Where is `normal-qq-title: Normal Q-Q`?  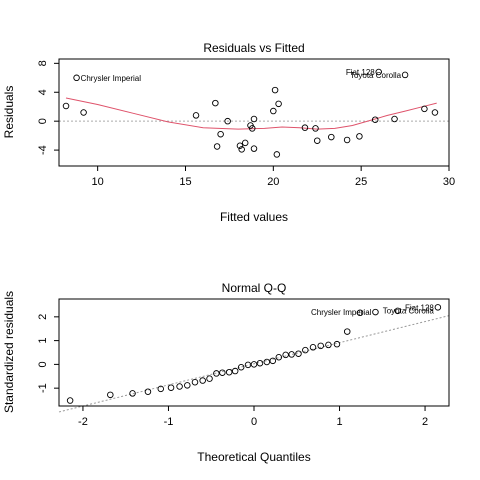
normal-qq-title: Normal Q-Q is located at coordinates (254, 288).